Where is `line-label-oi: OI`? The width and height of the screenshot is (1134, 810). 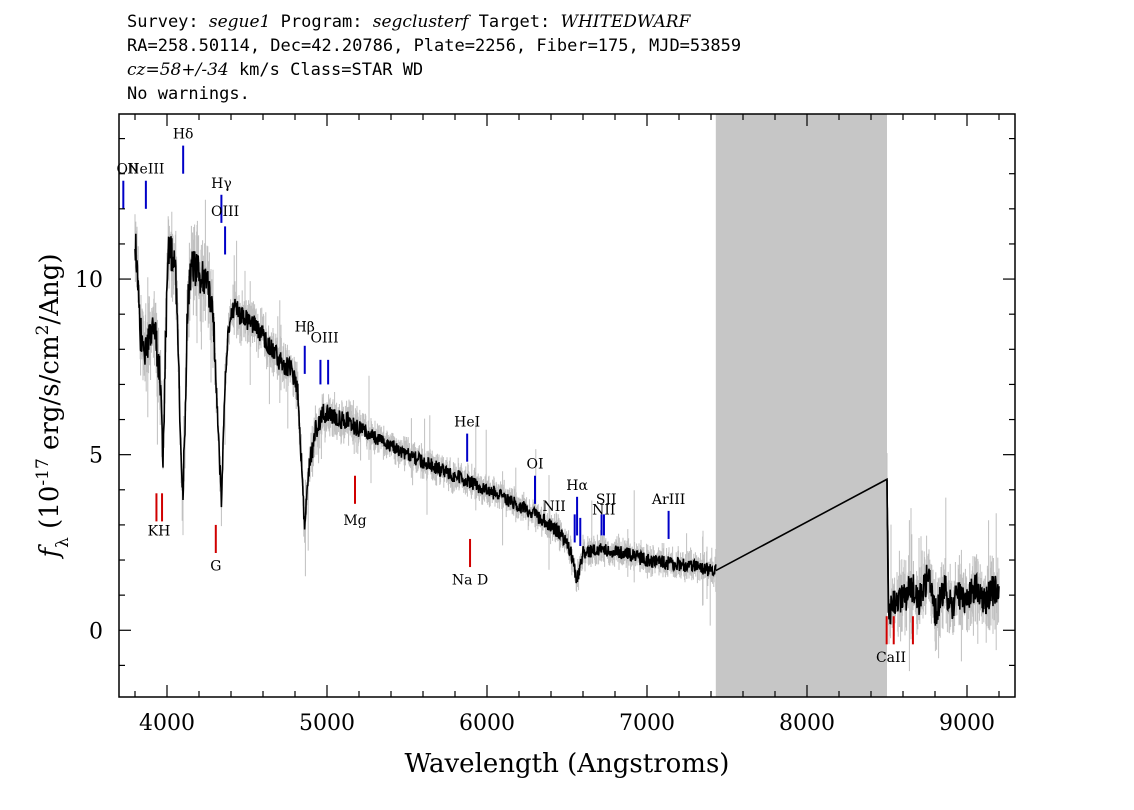 line-label-oi: OI is located at coordinates (534, 465).